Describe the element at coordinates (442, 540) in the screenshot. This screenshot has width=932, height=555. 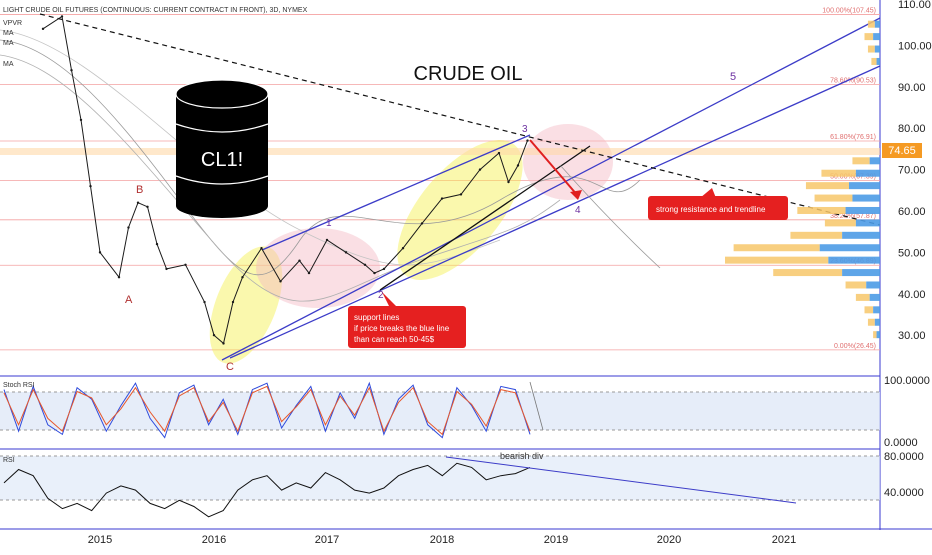
I see `time-tick-label: 2018` at that location.